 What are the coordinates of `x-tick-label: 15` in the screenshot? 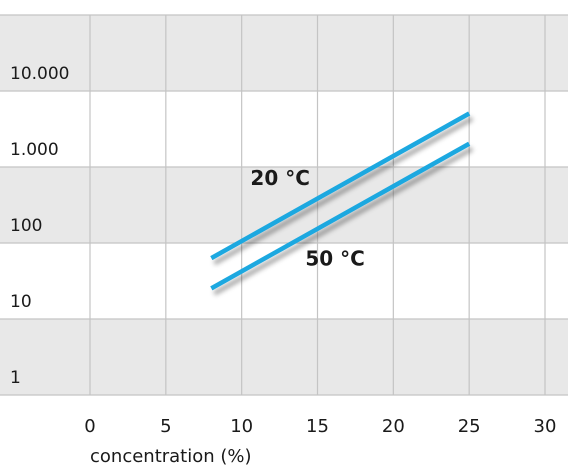 It's located at (317, 426).